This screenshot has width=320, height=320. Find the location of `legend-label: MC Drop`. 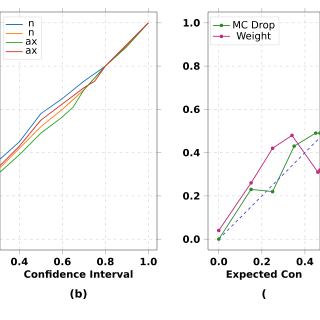

legend-label: MC Drop is located at coordinates (253, 25).